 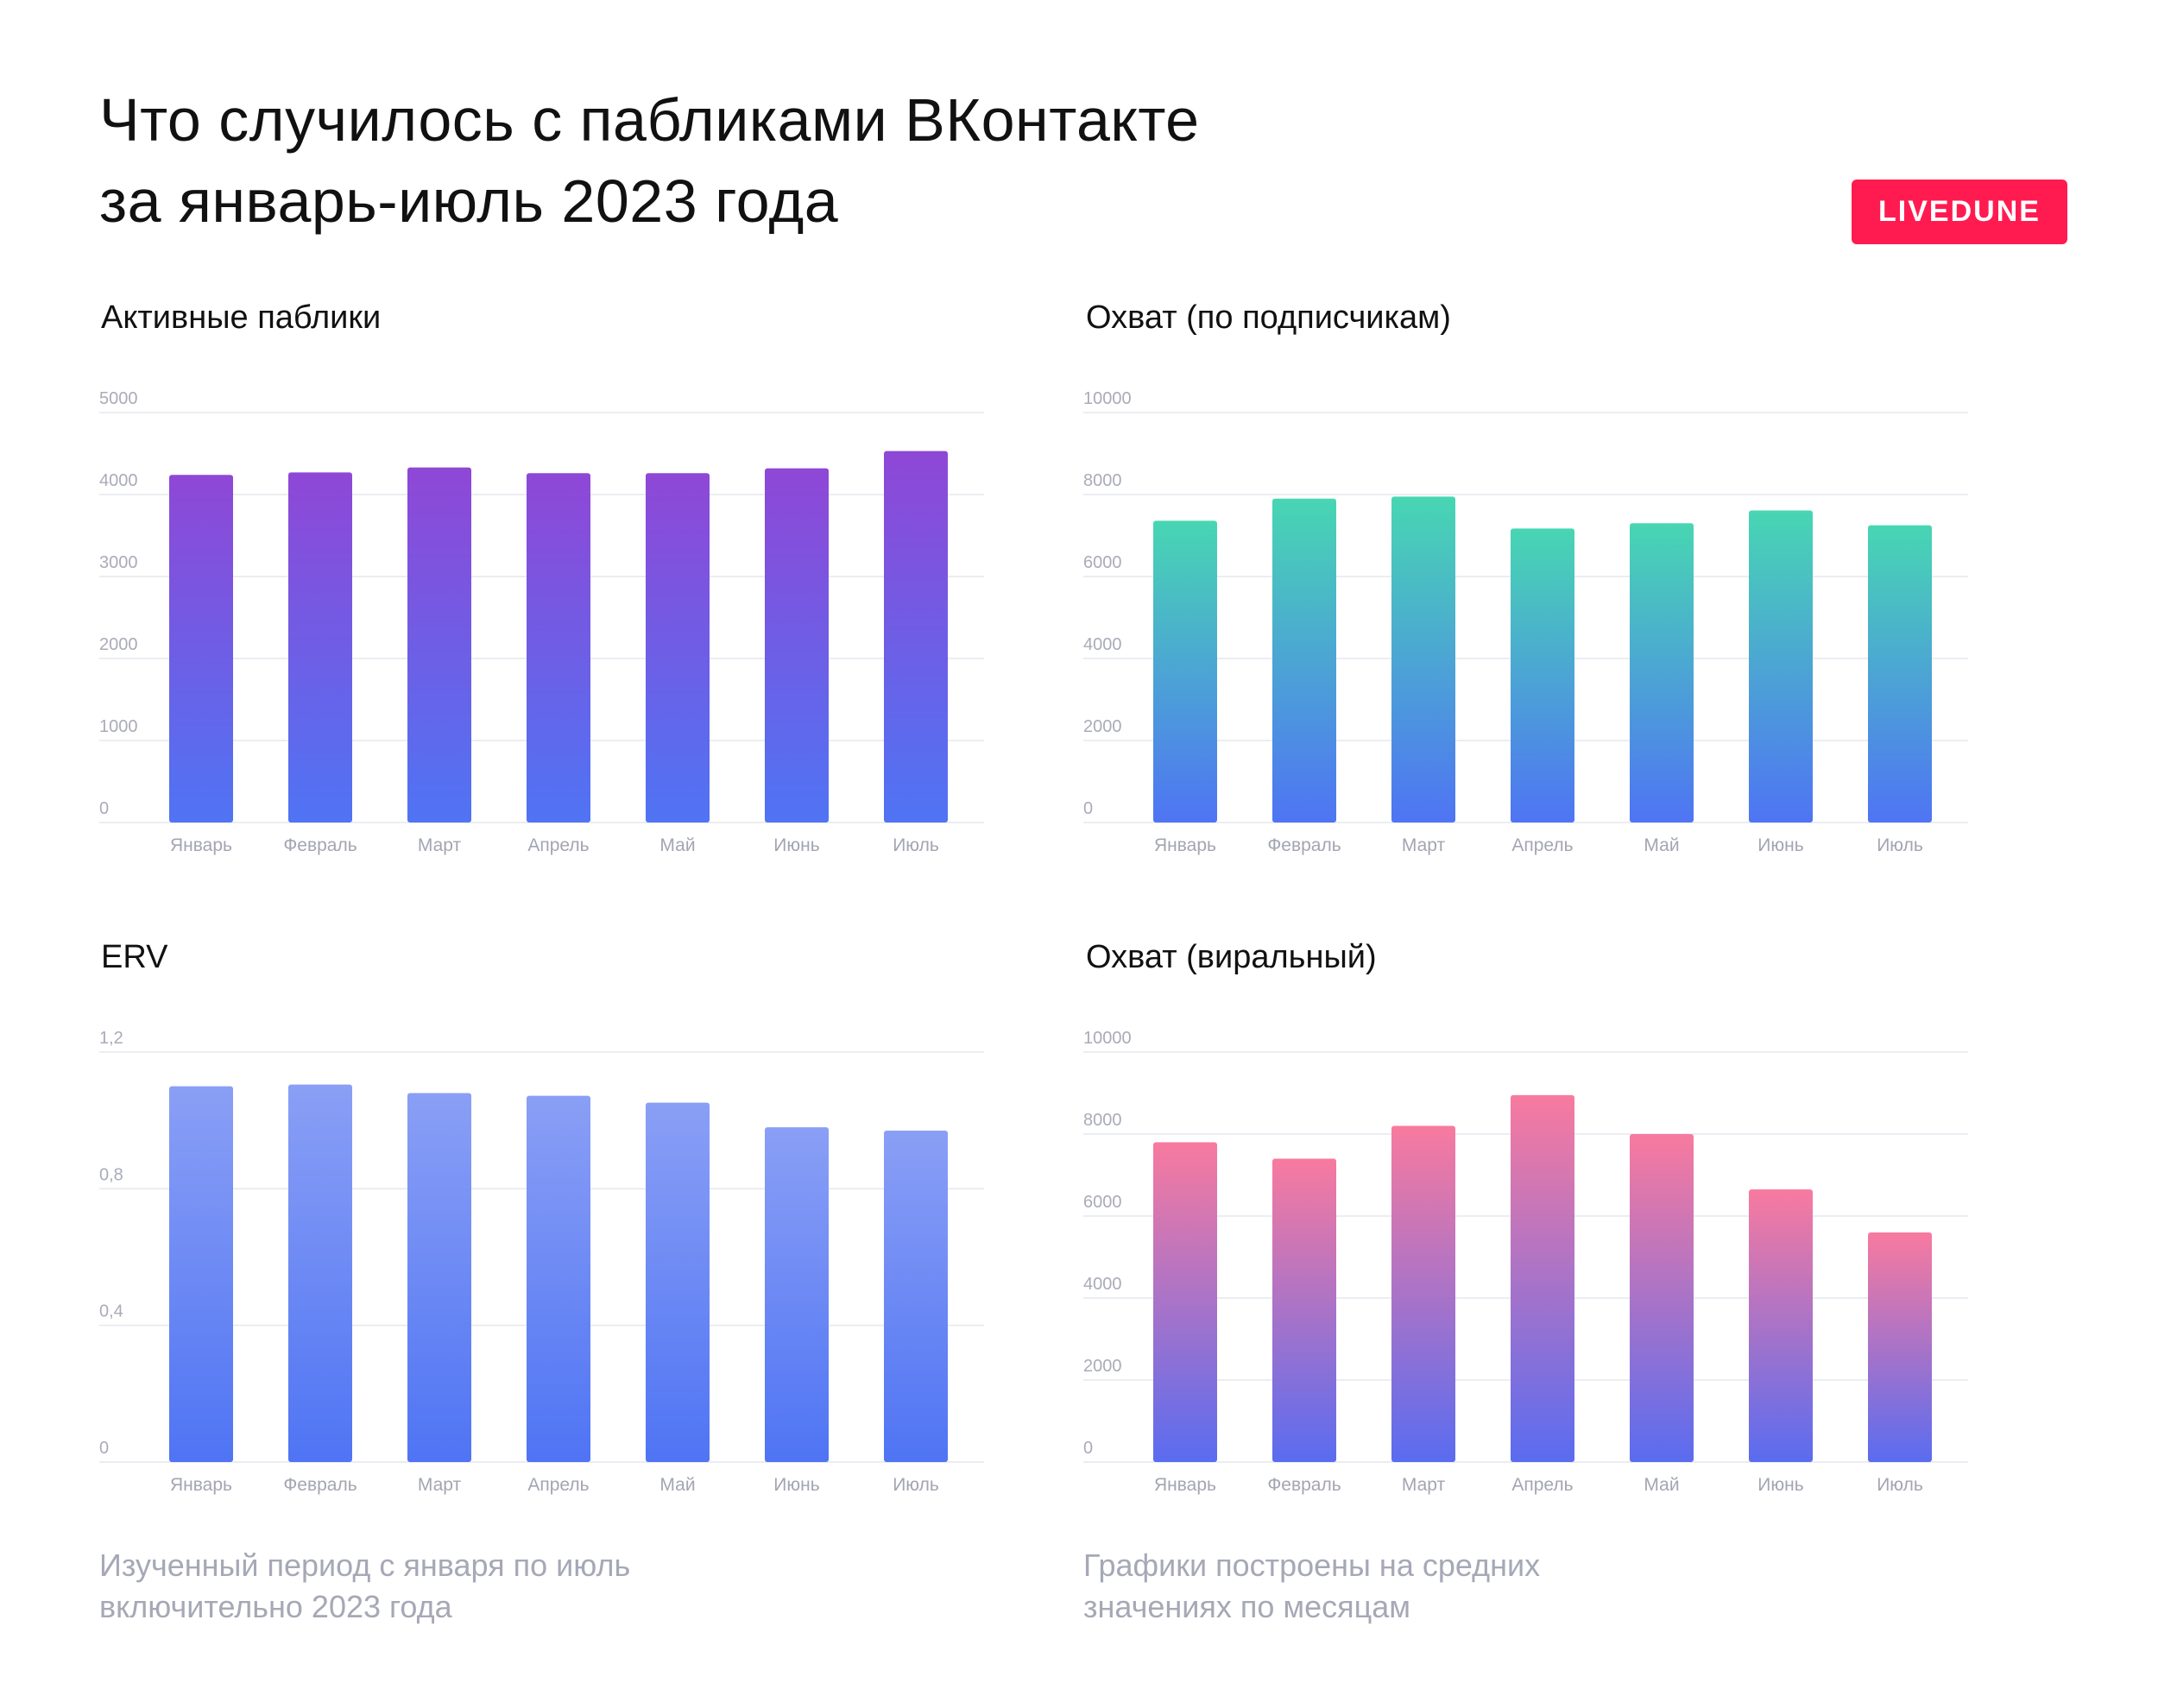 I want to click on y-tick-label: 0,4, so click(x=111, y=1311).